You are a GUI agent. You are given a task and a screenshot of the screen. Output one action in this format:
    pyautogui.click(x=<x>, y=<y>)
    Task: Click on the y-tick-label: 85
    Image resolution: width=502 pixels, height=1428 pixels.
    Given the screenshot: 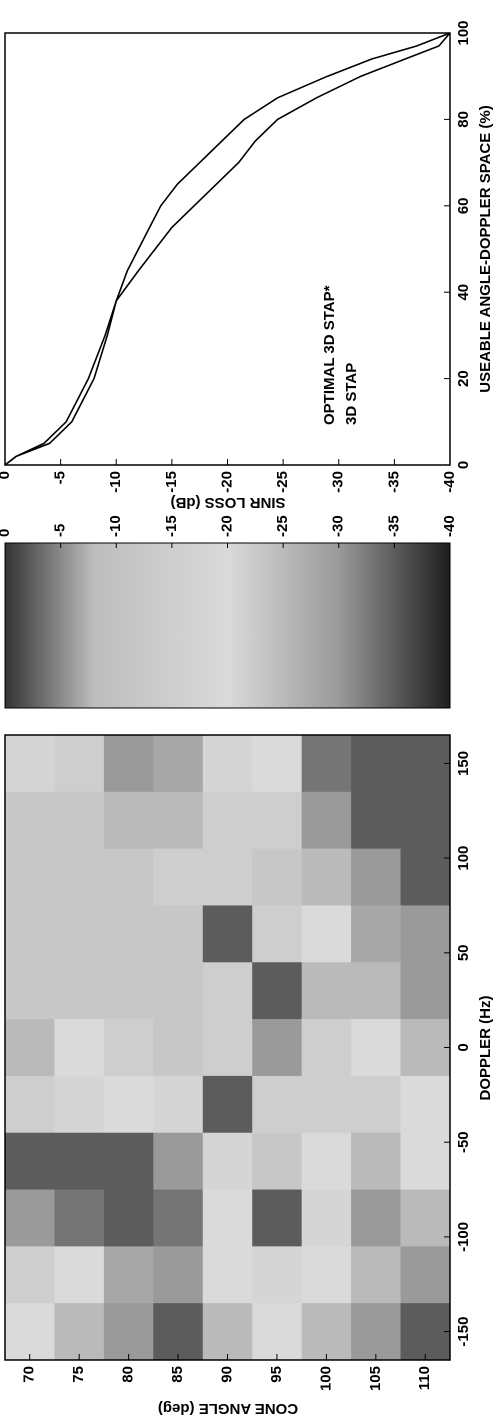 What is the action you would take?
    pyautogui.click(x=177, y=1374)
    